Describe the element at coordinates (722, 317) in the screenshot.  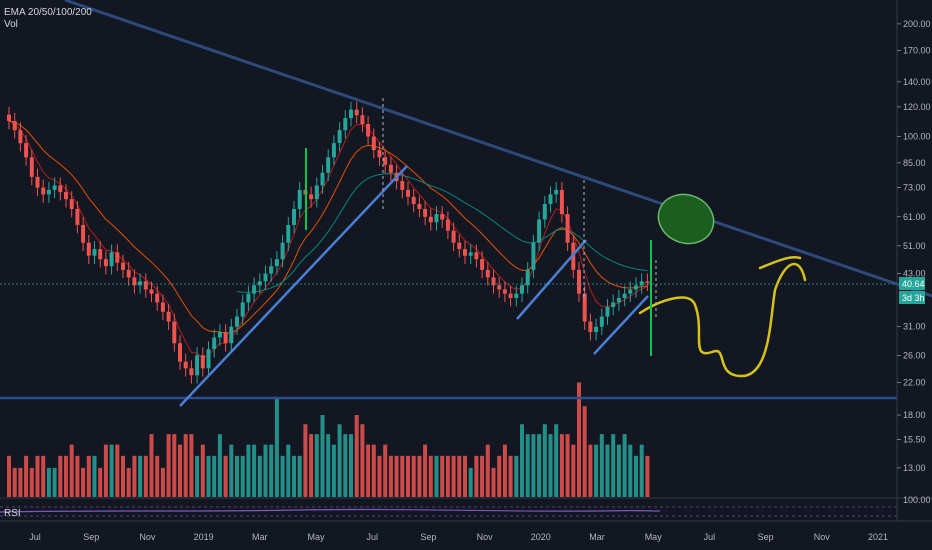
I see `projection-scribble` at that location.